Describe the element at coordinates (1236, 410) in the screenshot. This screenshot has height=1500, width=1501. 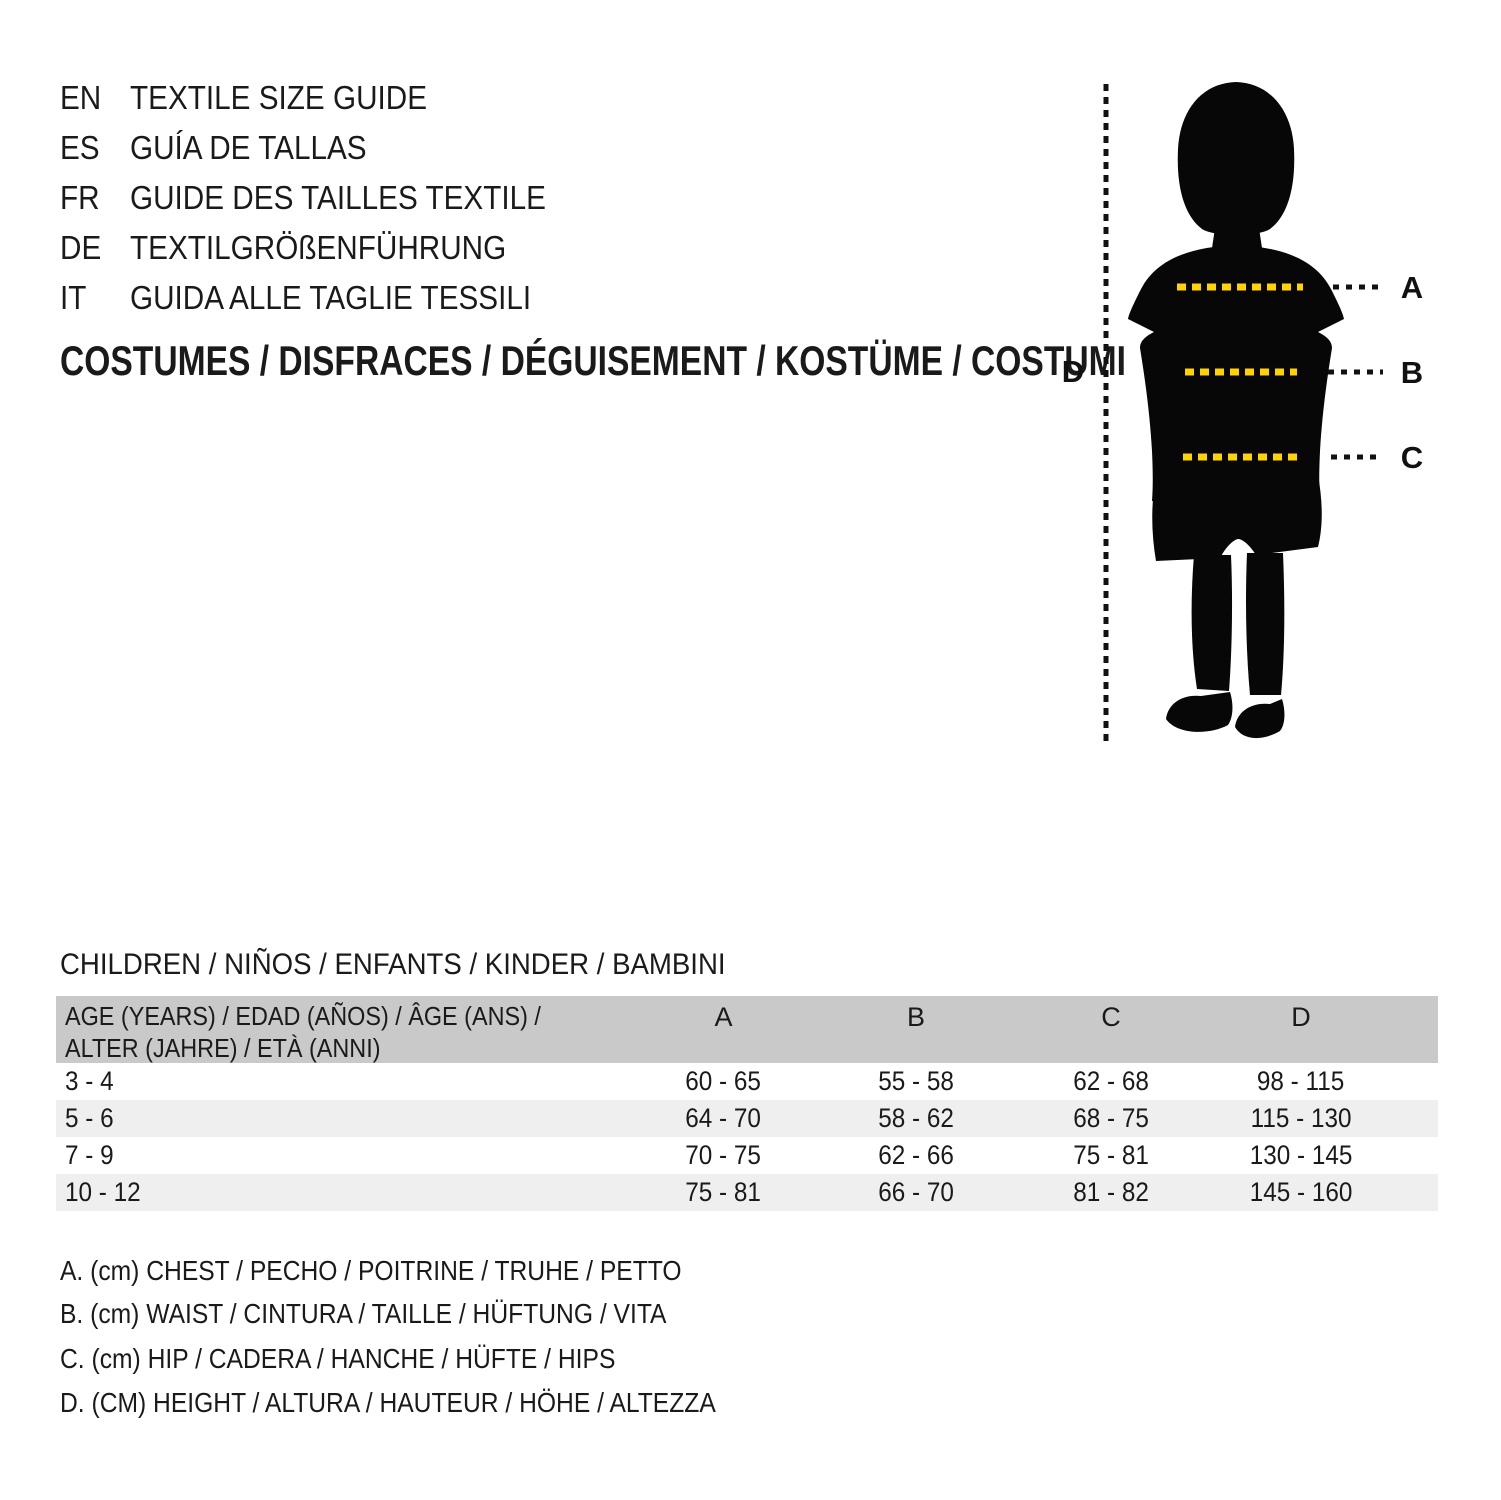
I see `child-silhouette` at that location.